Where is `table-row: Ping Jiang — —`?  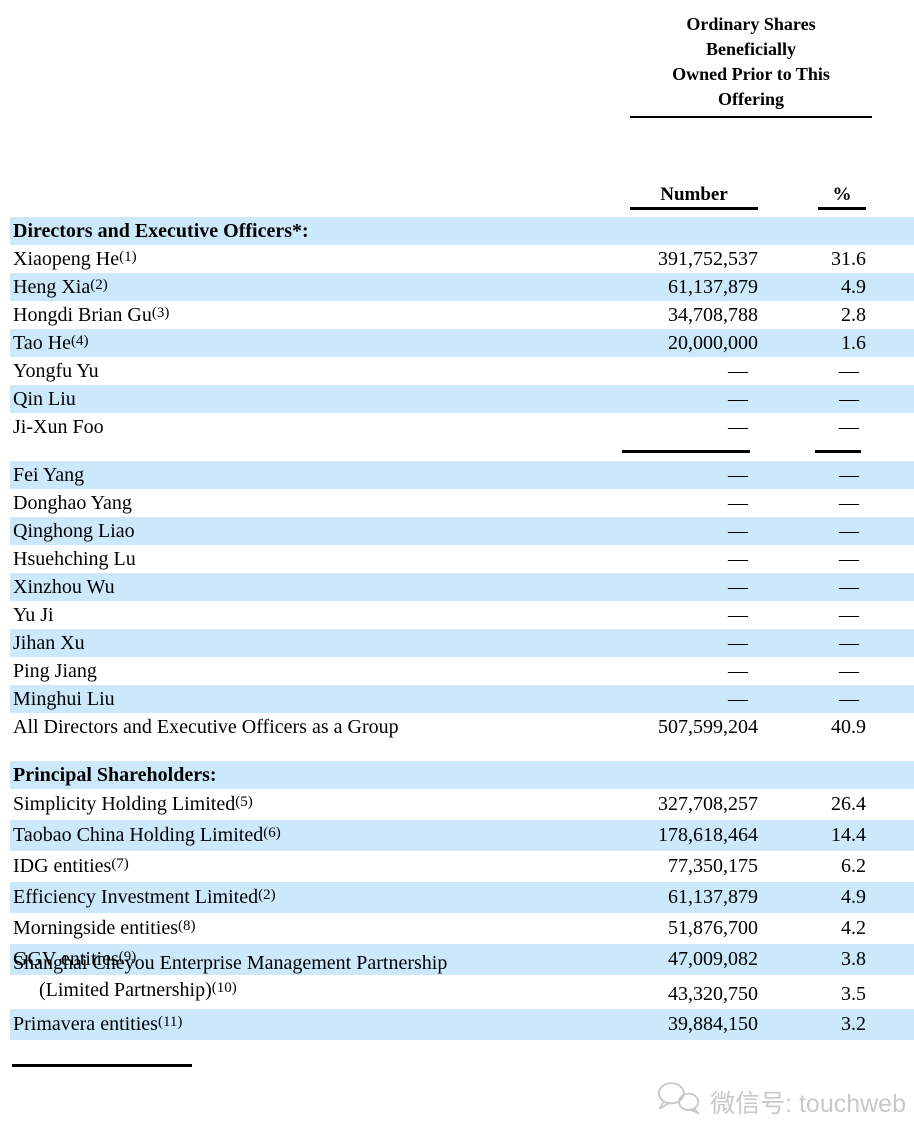 table-row: Ping Jiang — — is located at coordinates (462, 671).